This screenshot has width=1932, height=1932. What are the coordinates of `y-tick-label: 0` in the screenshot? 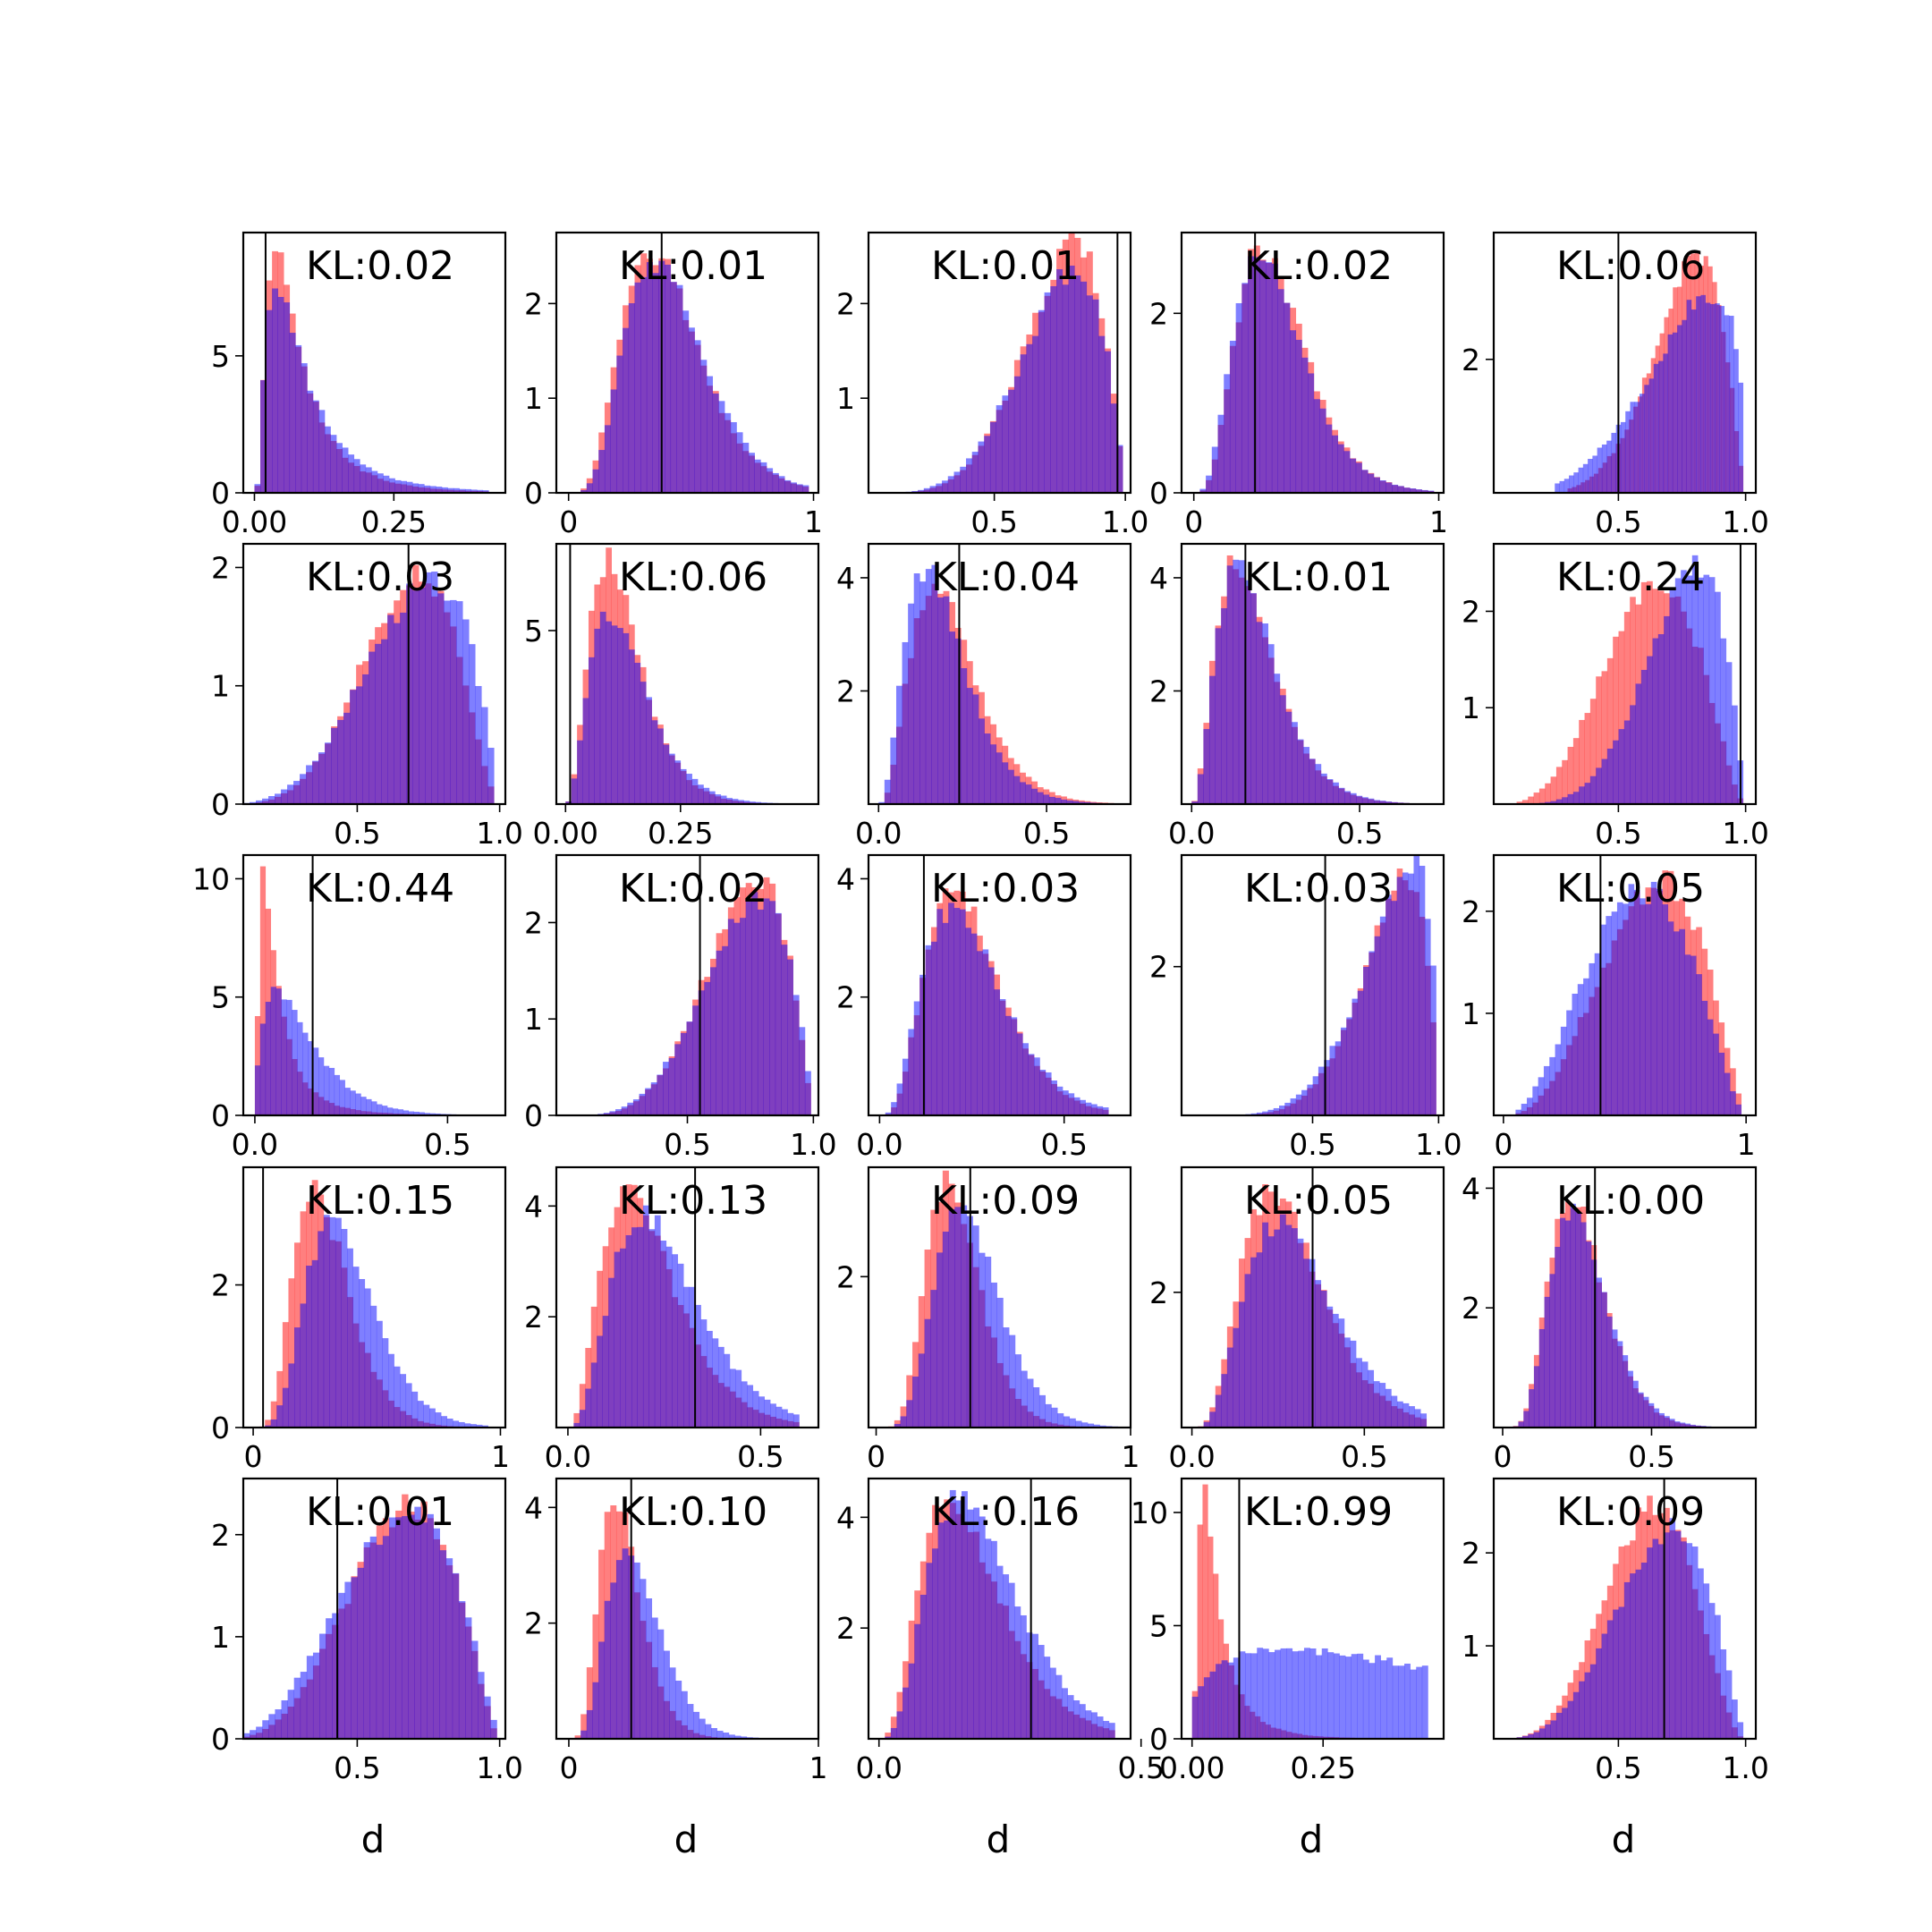 It's located at (220, 1428).